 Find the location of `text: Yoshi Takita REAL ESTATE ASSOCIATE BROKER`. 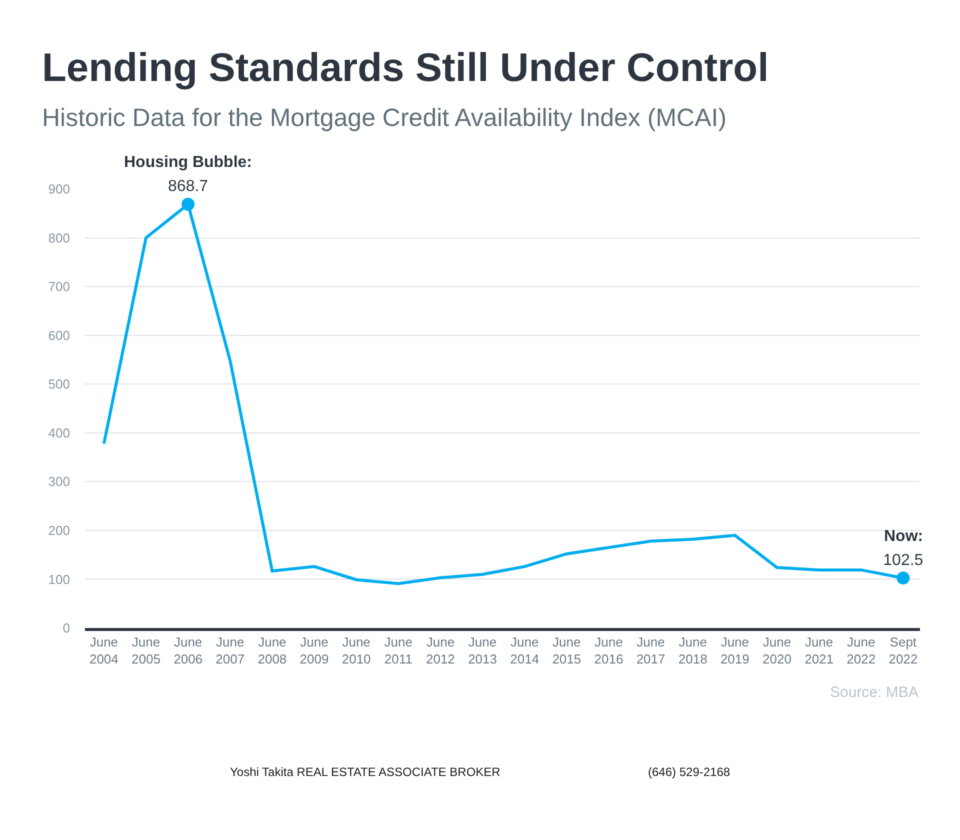

text: Yoshi Takita REAL ESTATE ASSOCIATE BROKER is located at coordinates (365, 772).